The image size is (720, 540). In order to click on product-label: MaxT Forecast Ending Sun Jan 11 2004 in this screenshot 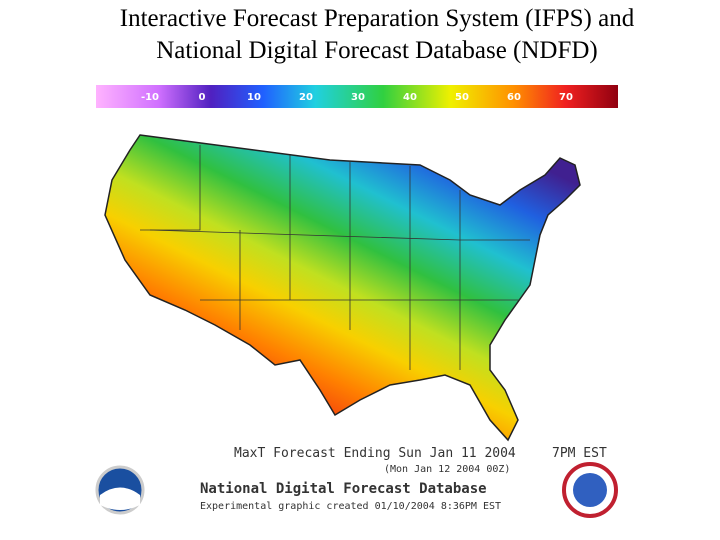, I will do `click(375, 453)`.